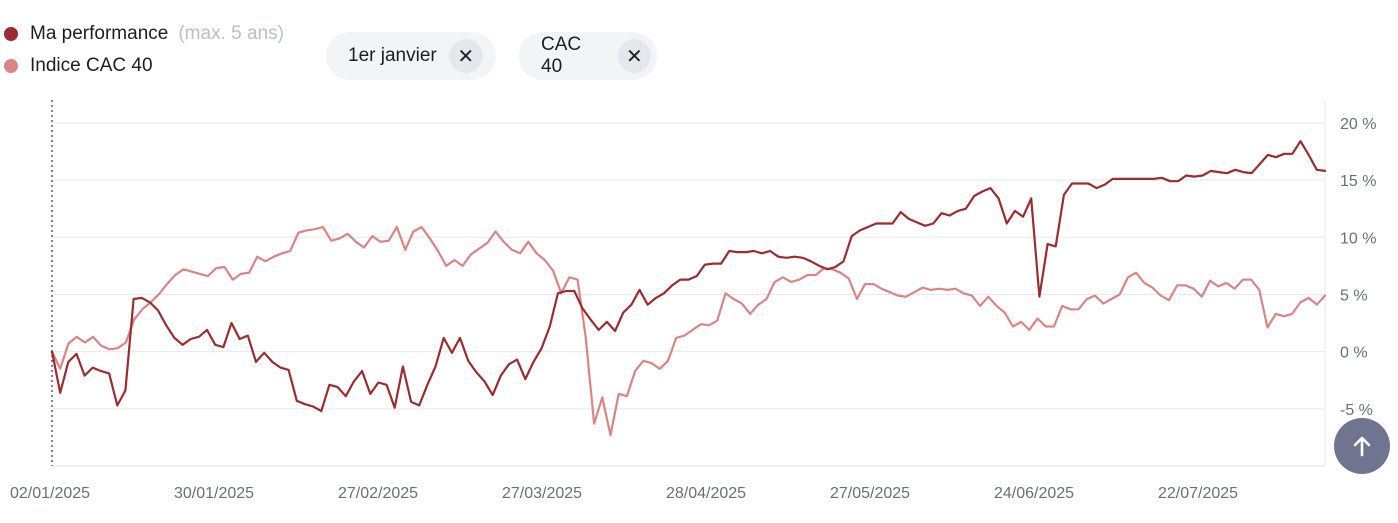  I want to click on x-tick-label: 27/05/2025, so click(870, 493).